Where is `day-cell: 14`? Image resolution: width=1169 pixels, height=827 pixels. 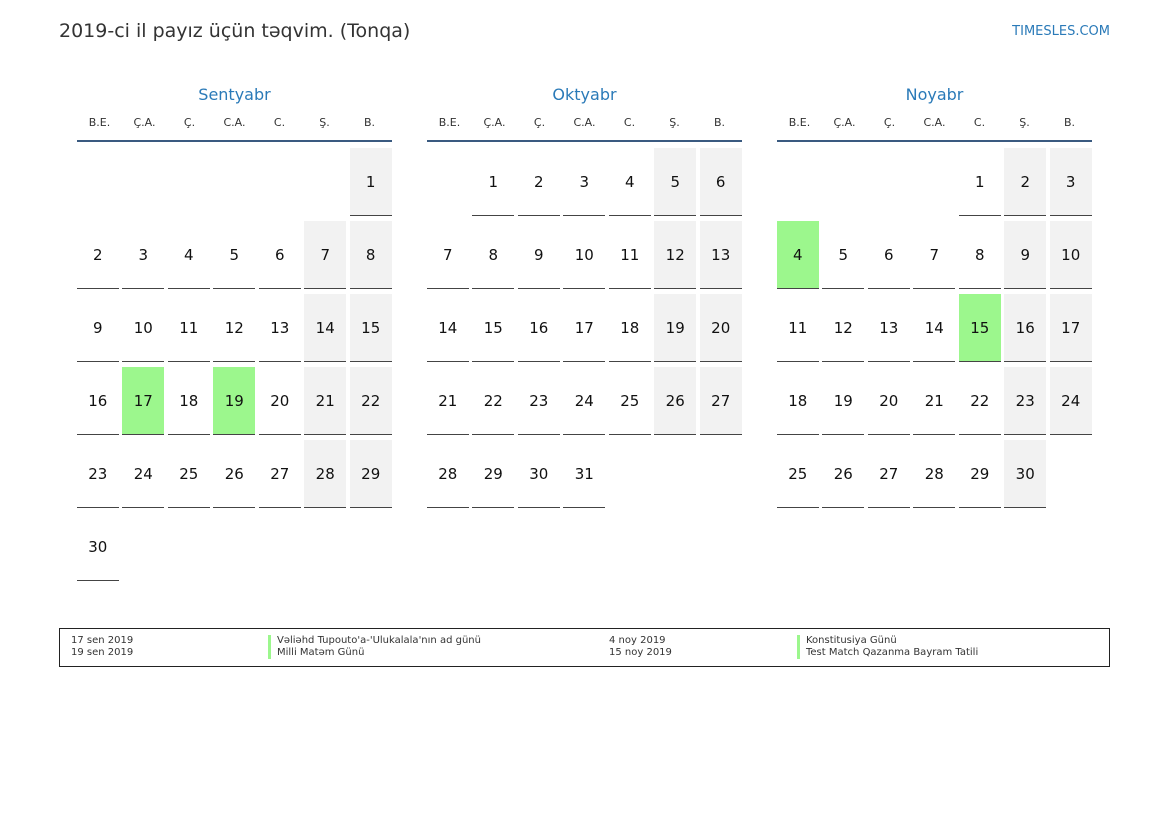
day-cell: 14 is located at coordinates (934, 328).